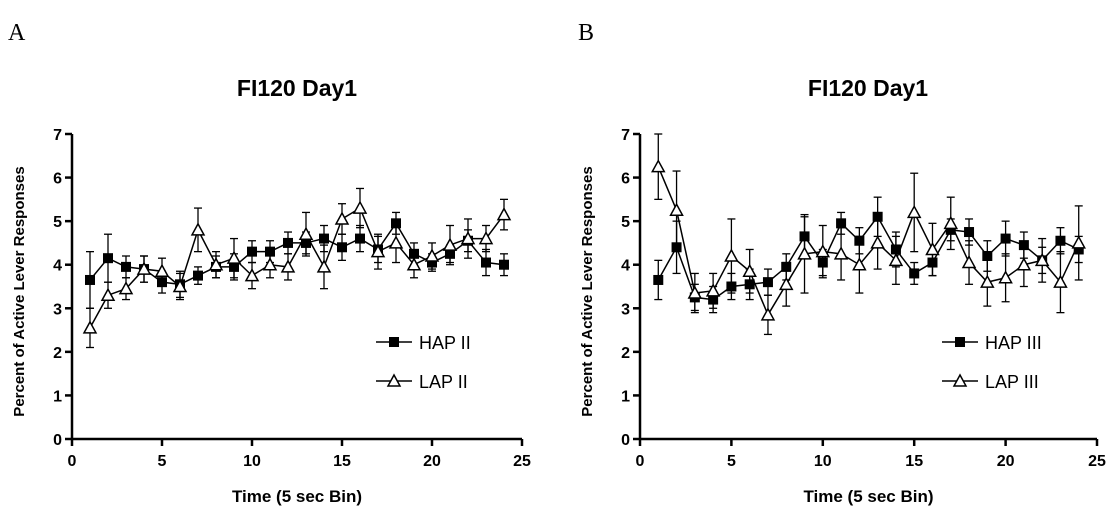  Describe the element at coordinates (1013, 343) in the screenshot. I see `legend-label: HAP III` at that location.